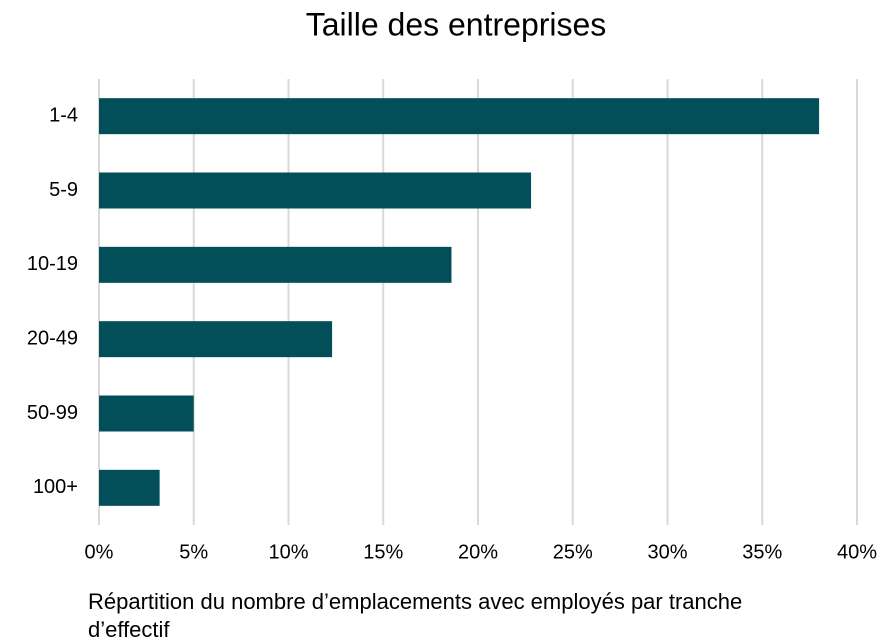  Describe the element at coordinates (63, 190) in the screenshot. I see `y-tick-label: 5-9` at that location.